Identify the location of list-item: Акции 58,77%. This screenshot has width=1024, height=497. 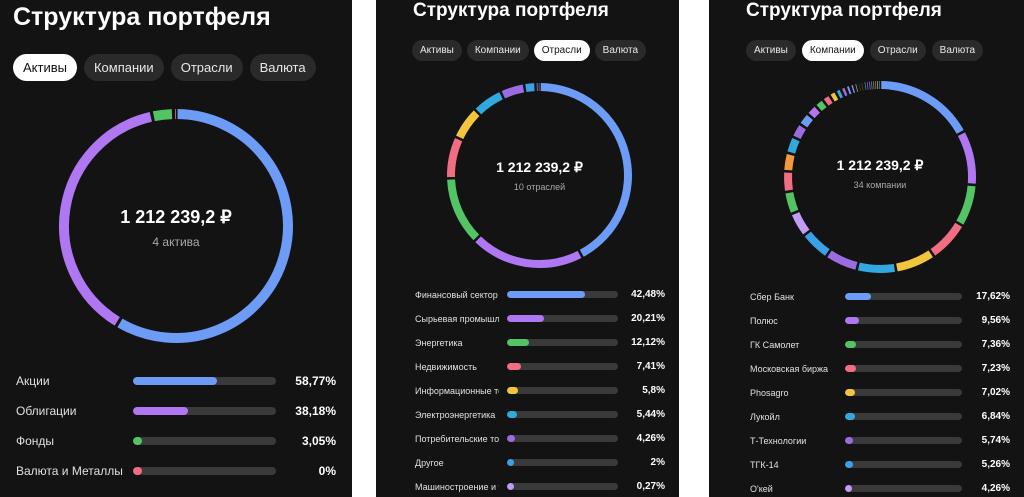
(176, 387).